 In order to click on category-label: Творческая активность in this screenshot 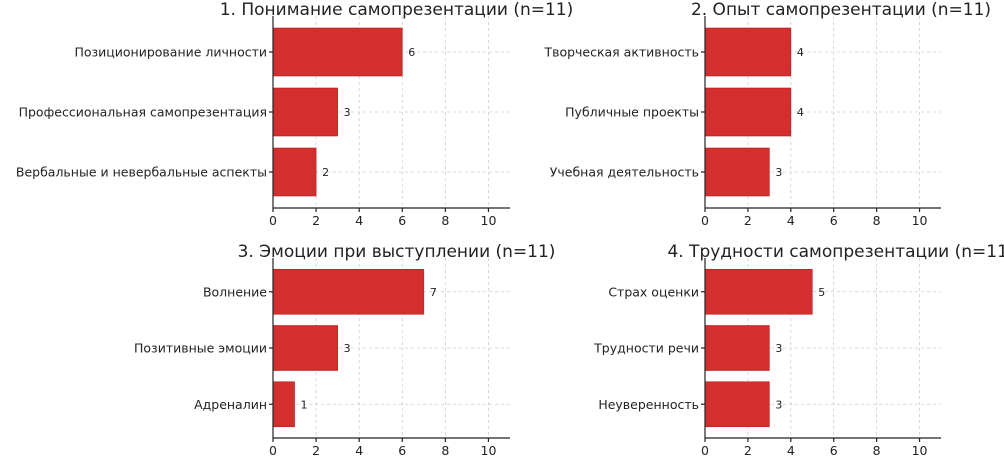, I will do `click(621, 52)`.